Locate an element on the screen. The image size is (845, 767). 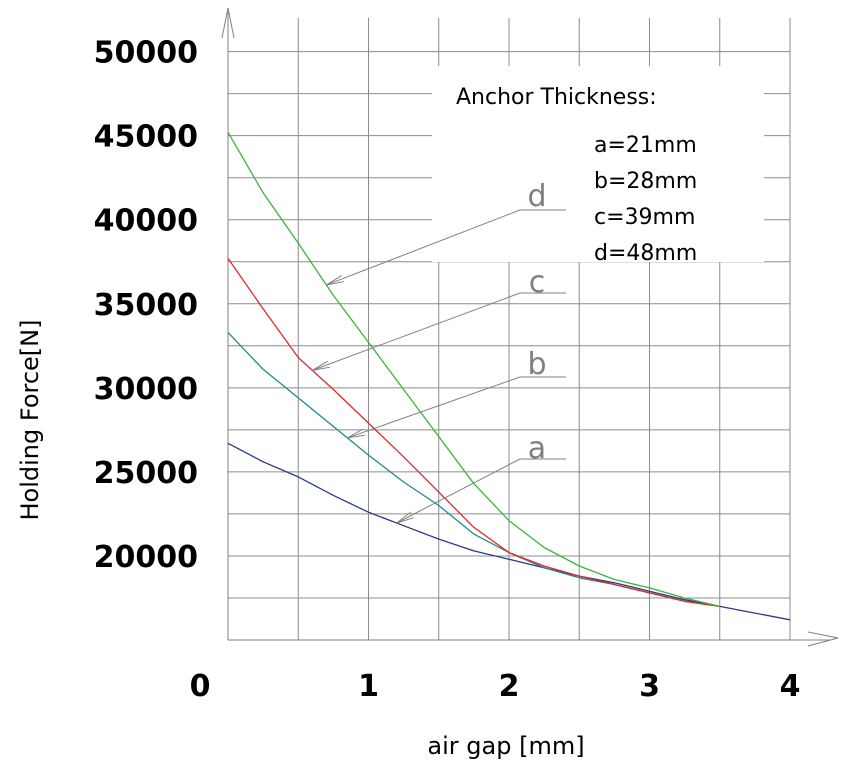
y-tick-label: 35000 is located at coordinates (146, 305).